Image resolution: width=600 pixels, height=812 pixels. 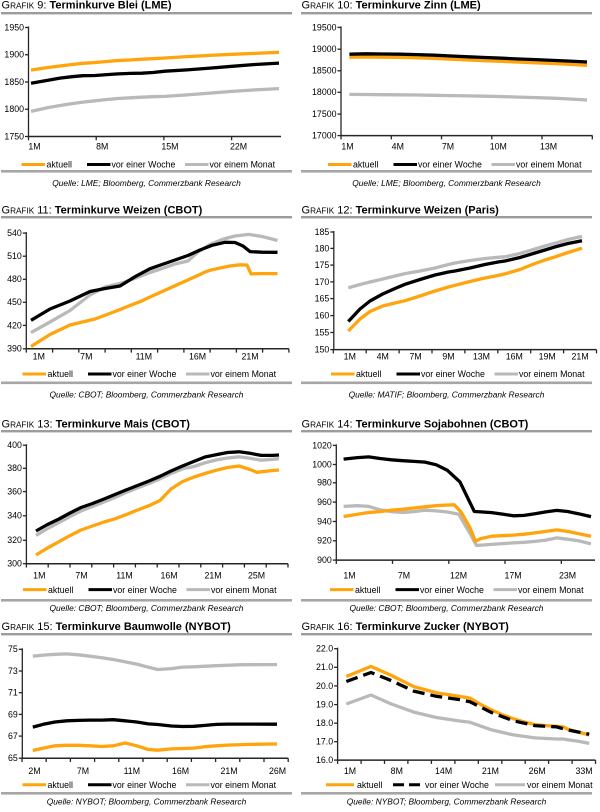 What do you see at coordinates (14, 302) in the screenshot?
I see `svg-text: 450` at bounding box center [14, 302].